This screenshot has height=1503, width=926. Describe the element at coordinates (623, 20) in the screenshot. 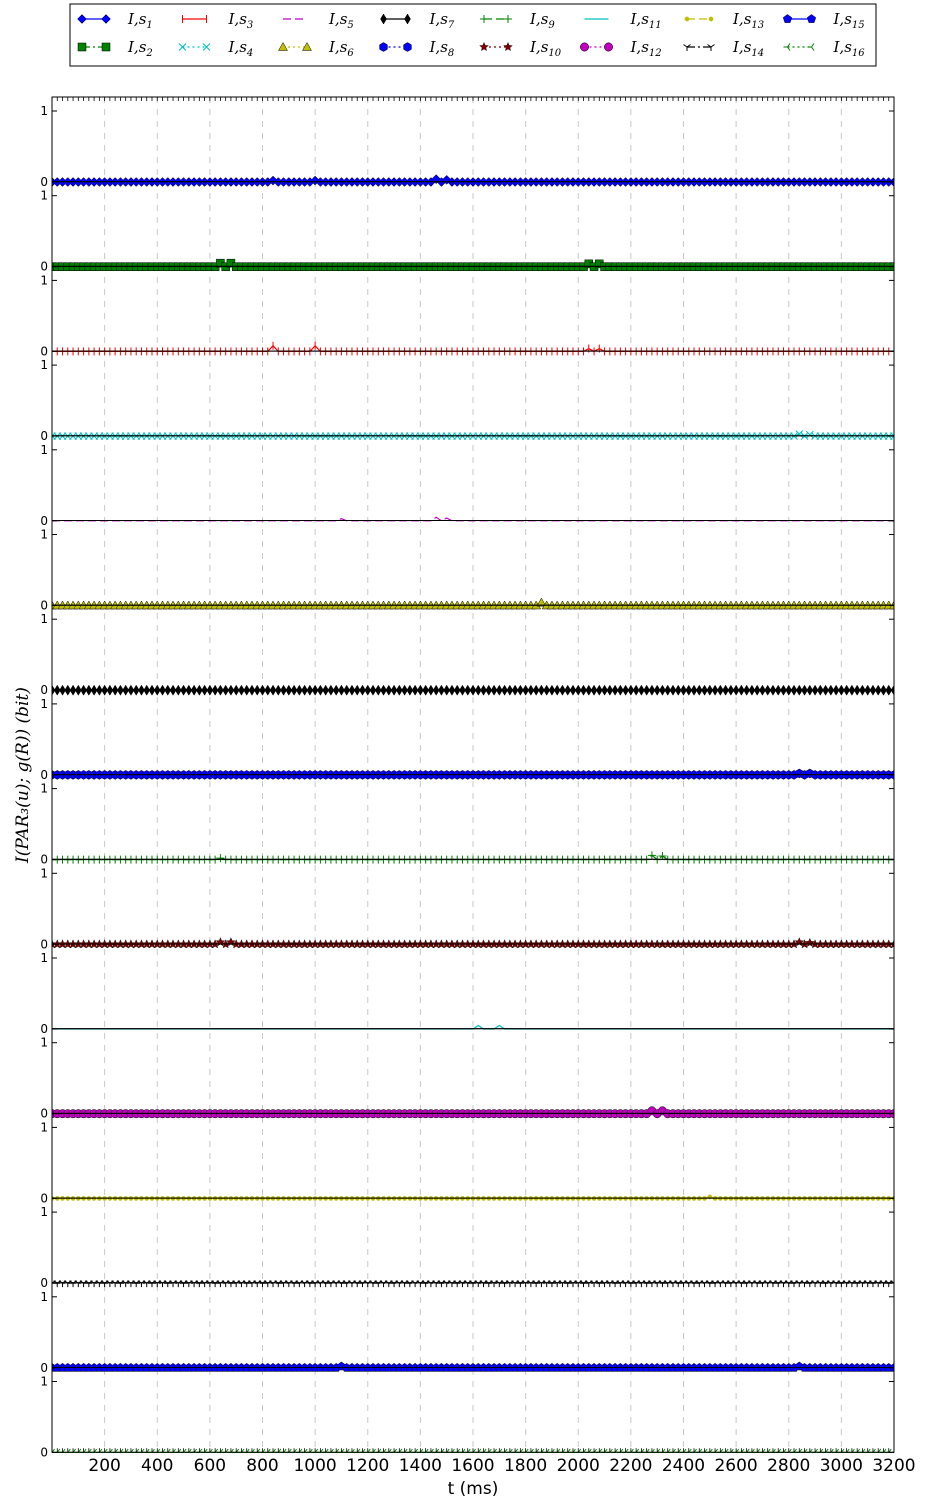

I see `legend-entry: I,s11` at that location.